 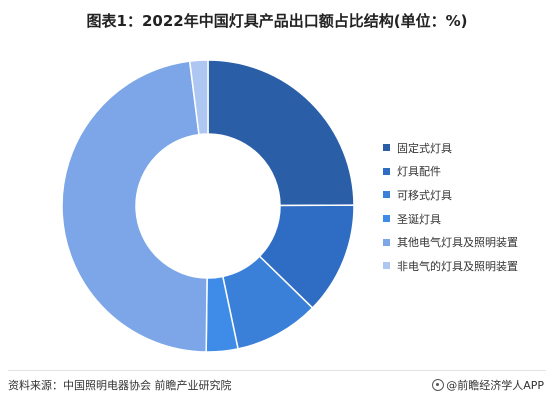 I want to click on legend-item-5: 其他电气灯具及照明装置, so click(x=450, y=242).